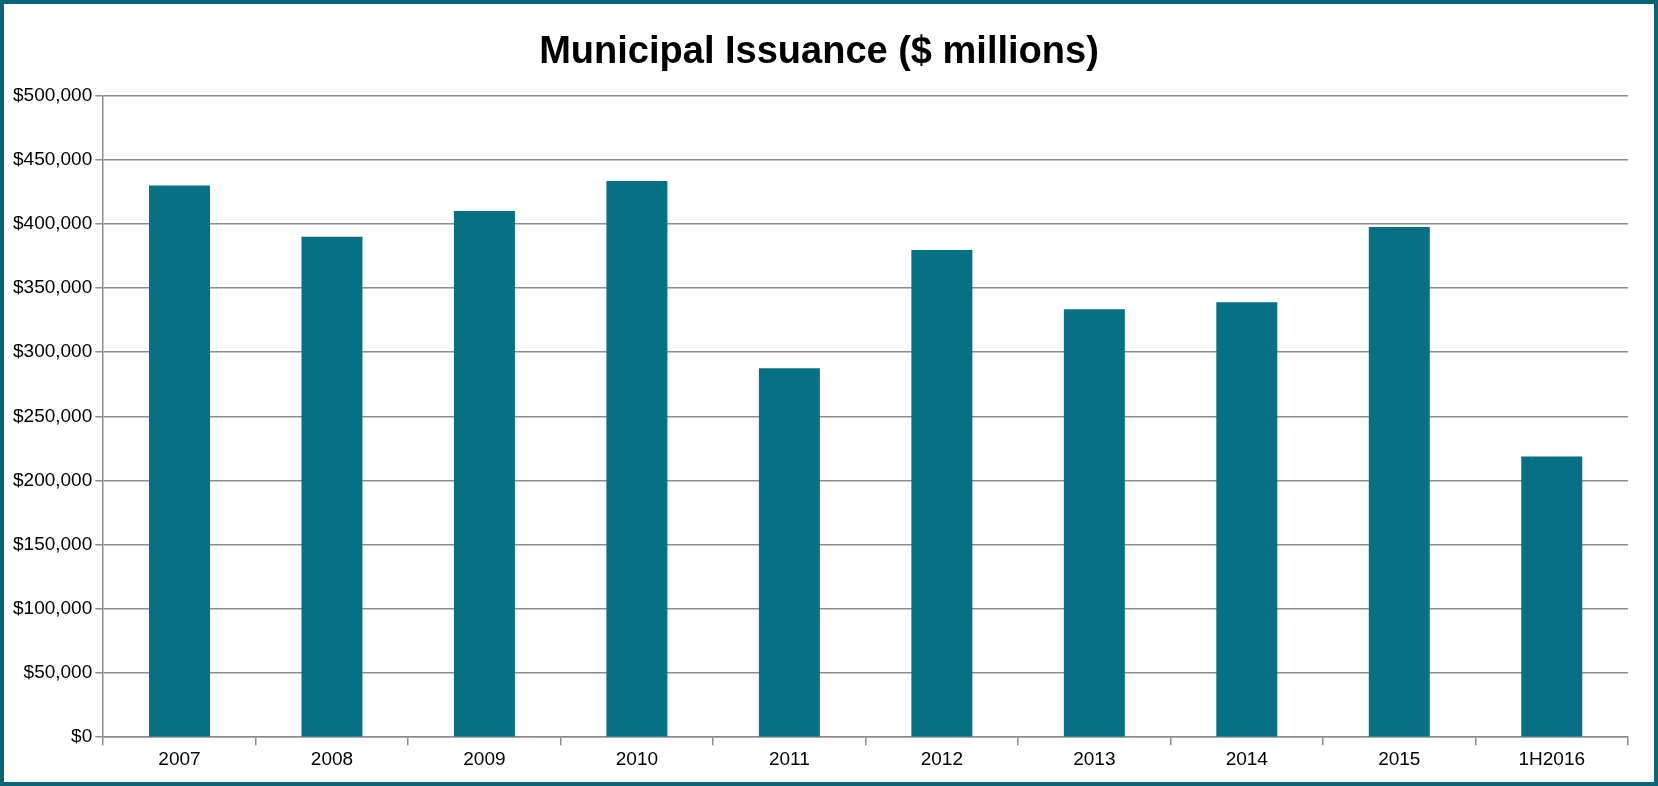 The height and width of the screenshot is (786, 1658). What do you see at coordinates (53, 479) in the screenshot?
I see `y-tick-label: $200,000` at bounding box center [53, 479].